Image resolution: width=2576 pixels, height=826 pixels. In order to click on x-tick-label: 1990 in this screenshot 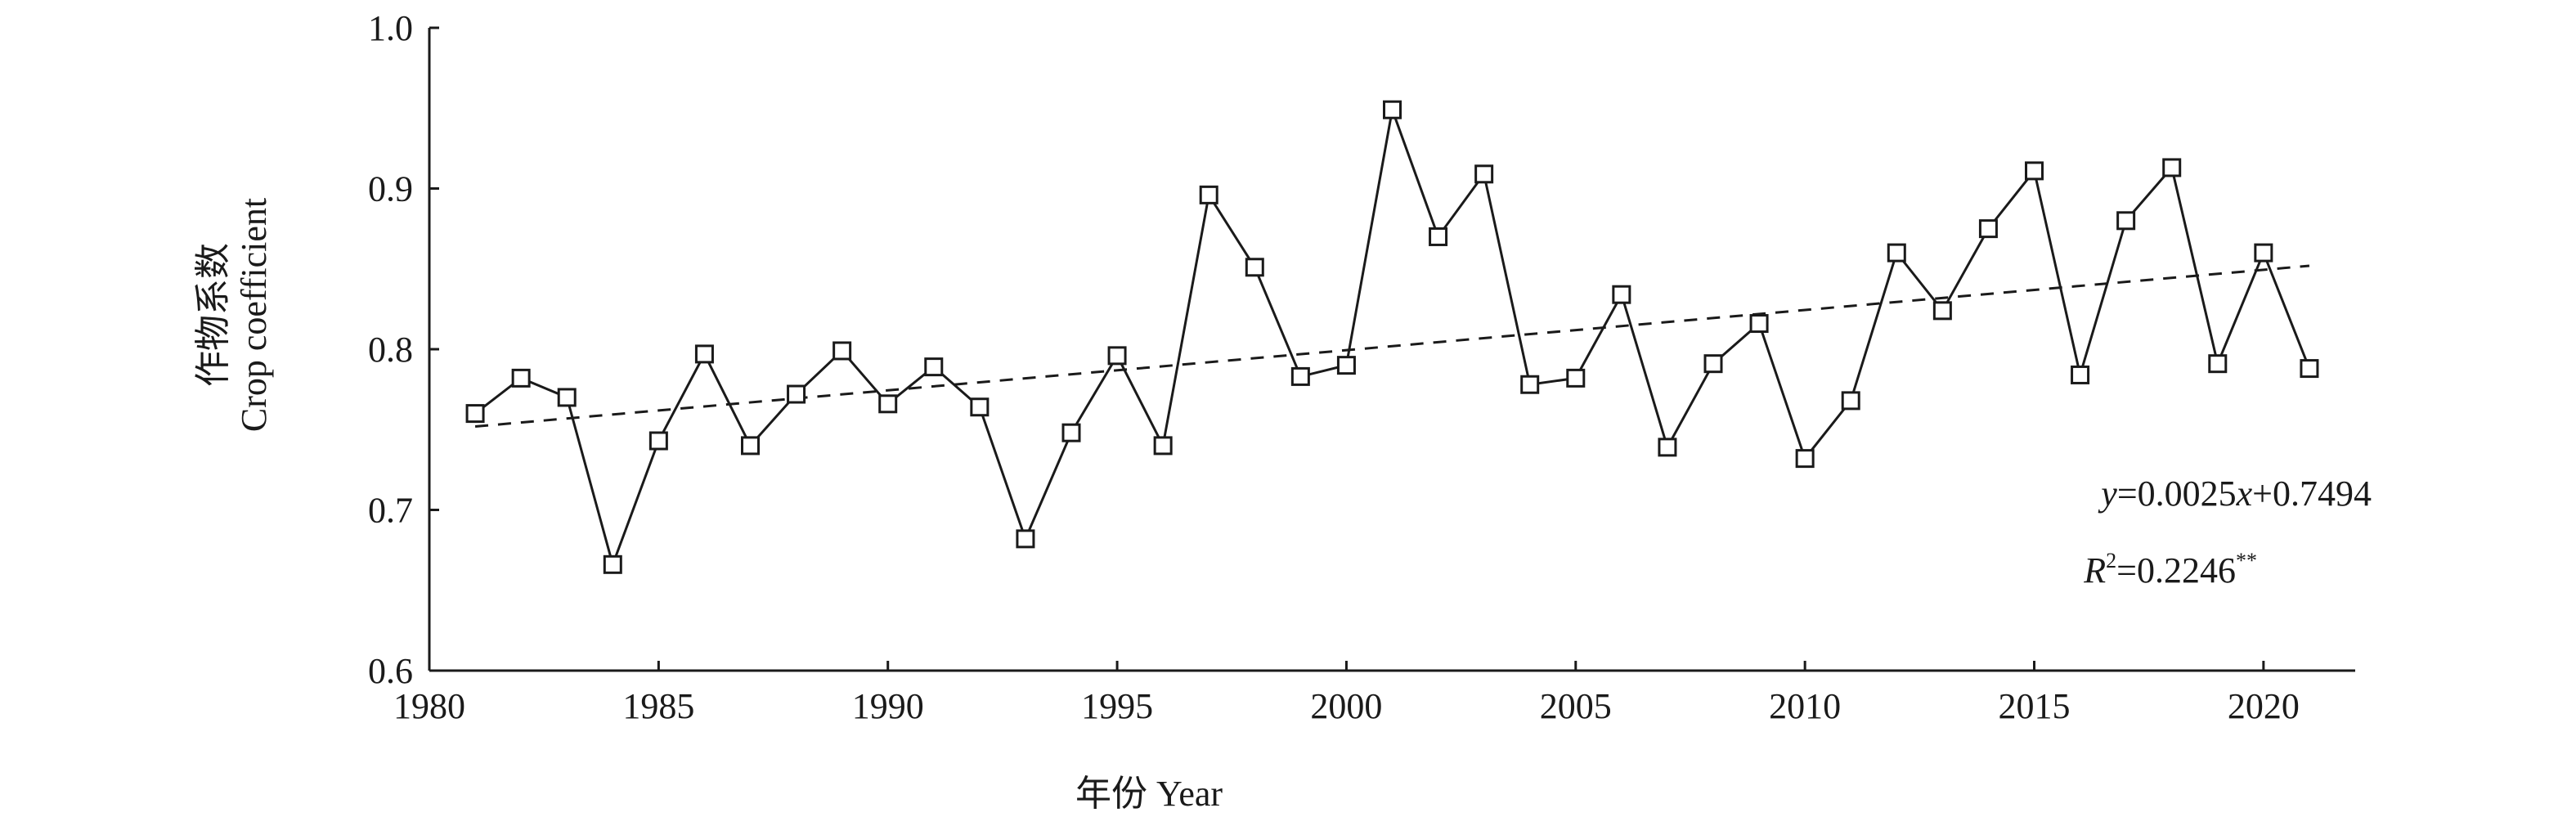, I will do `click(888, 706)`.